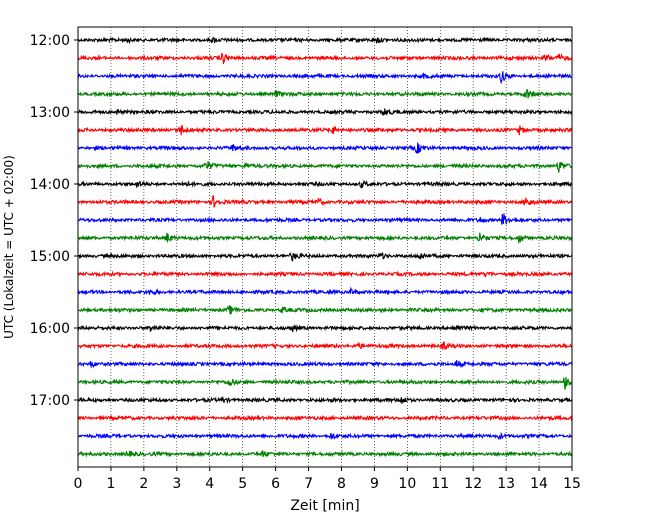  What do you see at coordinates (506, 484) in the screenshot?
I see `x-tick-label: 13` at bounding box center [506, 484].